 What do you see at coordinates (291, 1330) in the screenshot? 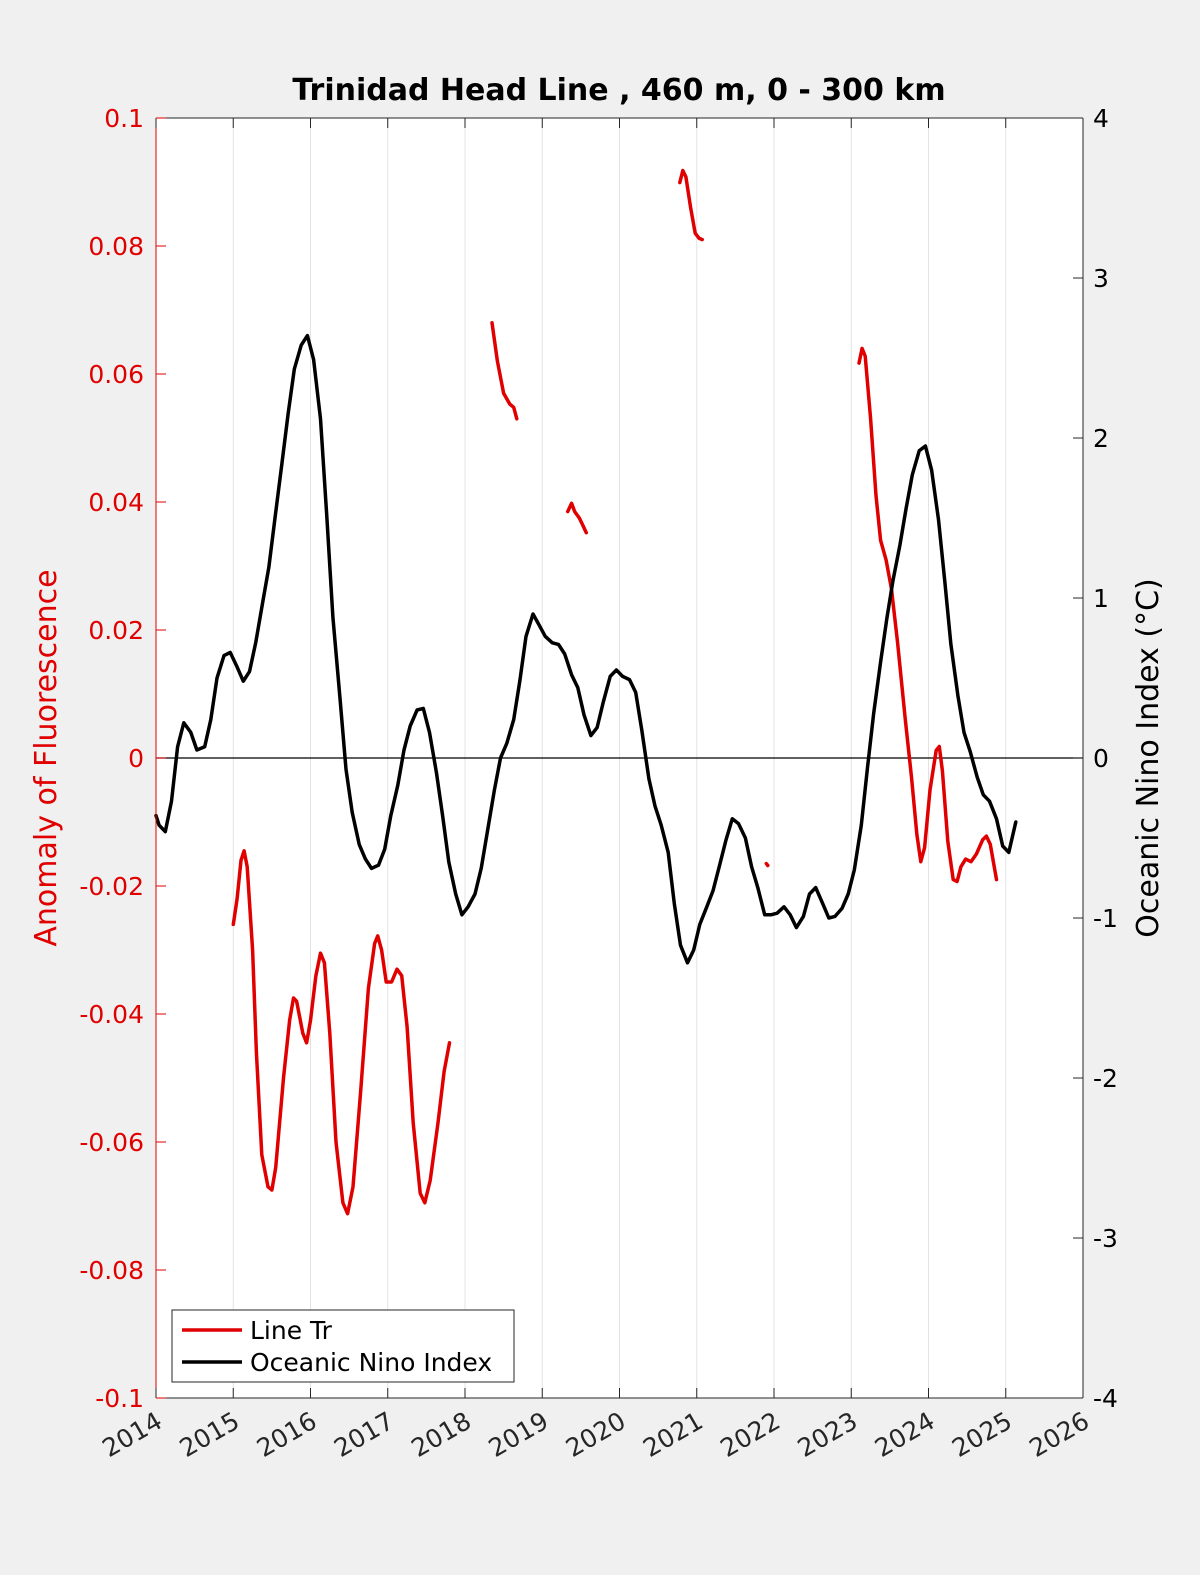
I see `legend-label-line-tr: Line Tr` at bounding box center [291, 1330].